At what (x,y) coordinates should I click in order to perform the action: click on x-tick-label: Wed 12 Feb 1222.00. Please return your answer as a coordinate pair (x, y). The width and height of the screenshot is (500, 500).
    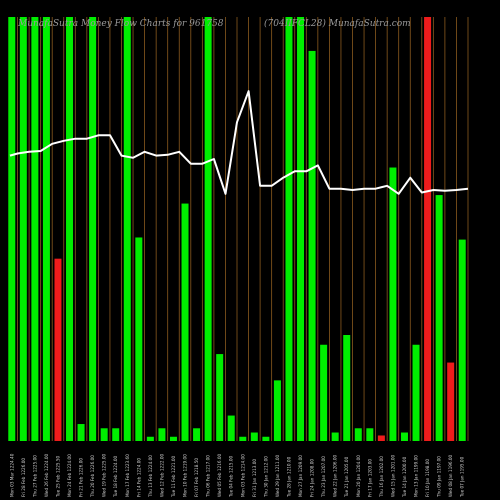
    Looking at the image, I should click on (161, 475).